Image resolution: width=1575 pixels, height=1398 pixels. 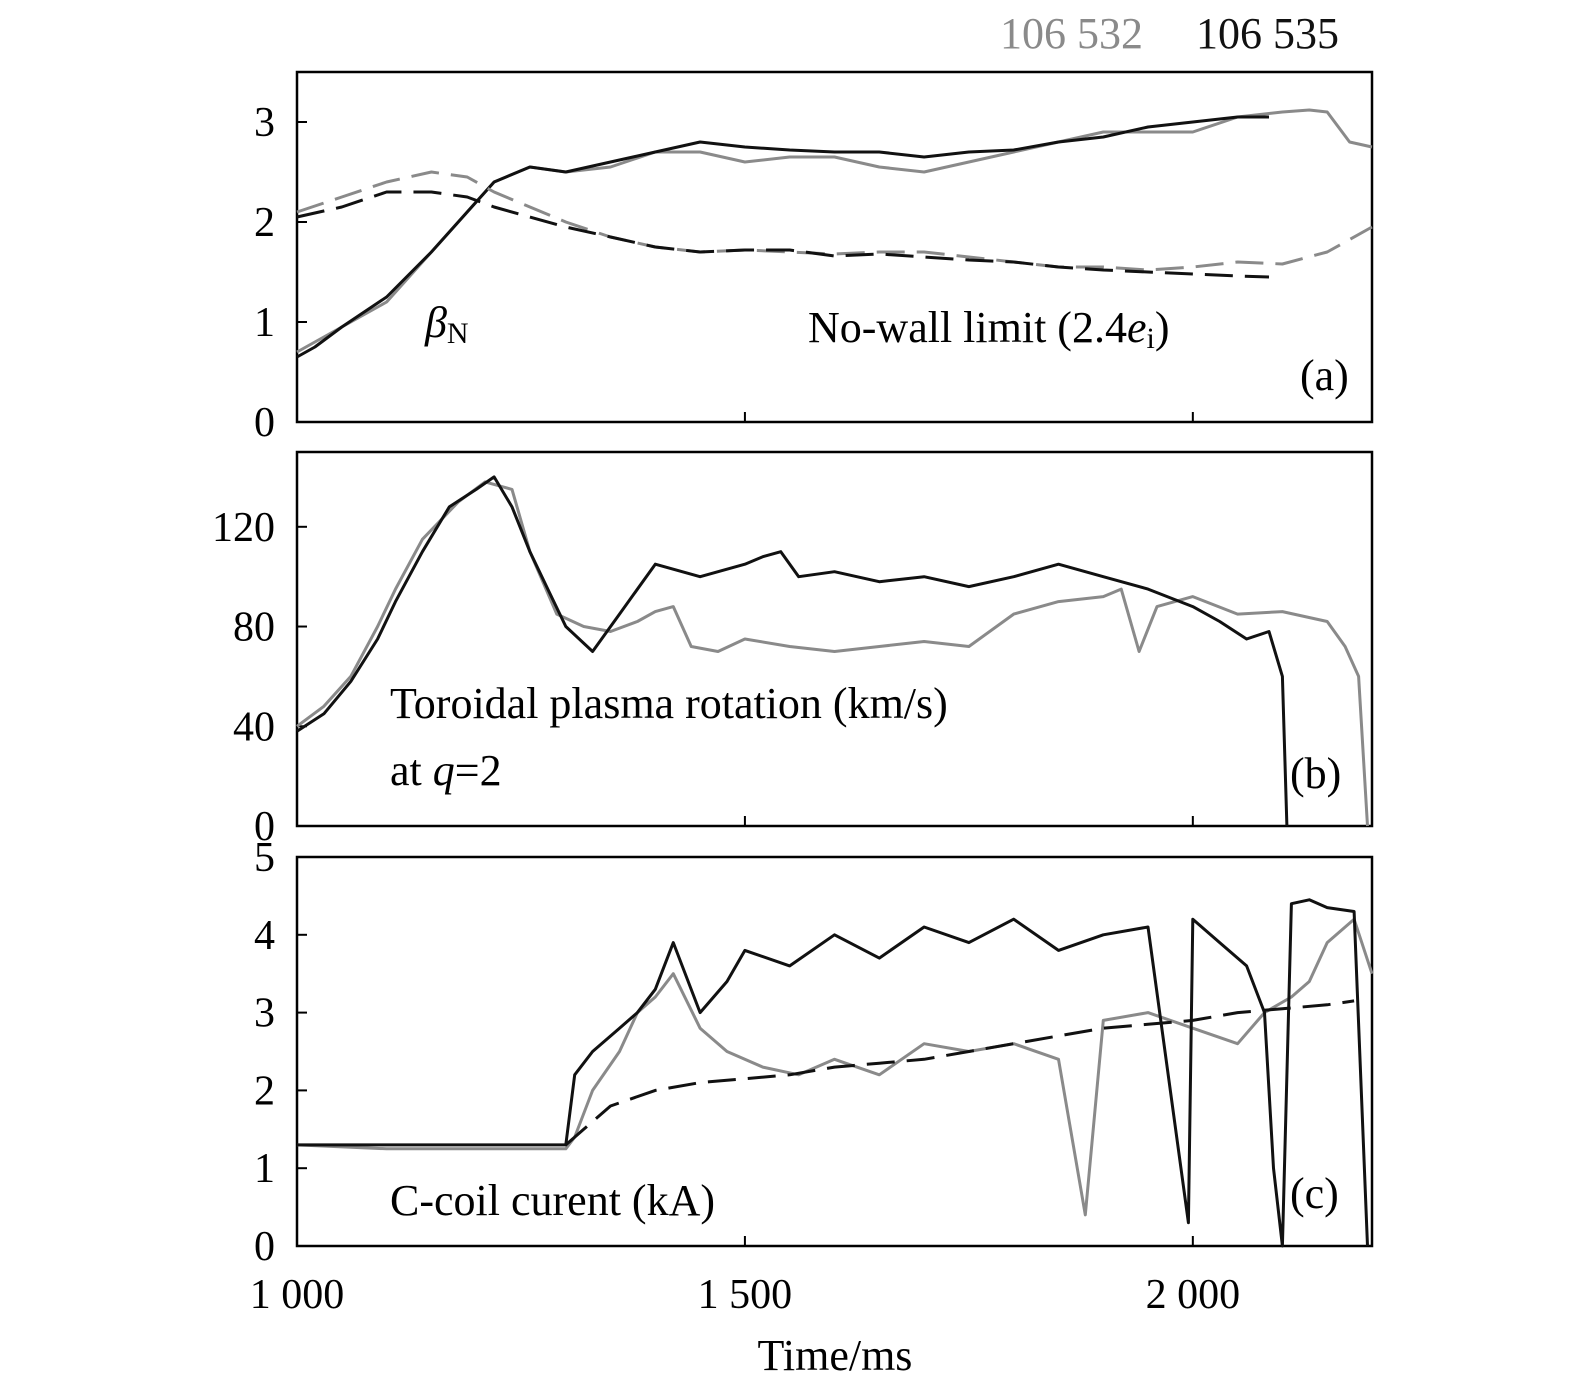 I want to click on panel-b-ytick-label: 80, so click(x=254, y=628).